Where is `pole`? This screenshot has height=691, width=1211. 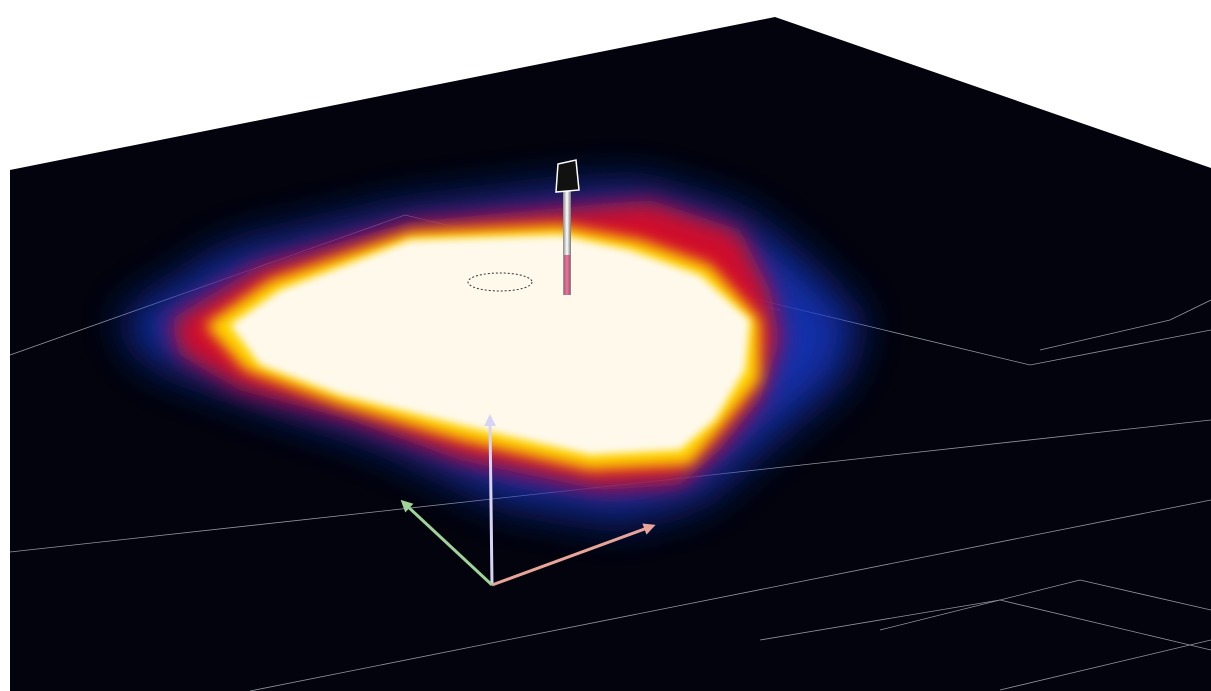
pole is located at coordinates (567, 242).